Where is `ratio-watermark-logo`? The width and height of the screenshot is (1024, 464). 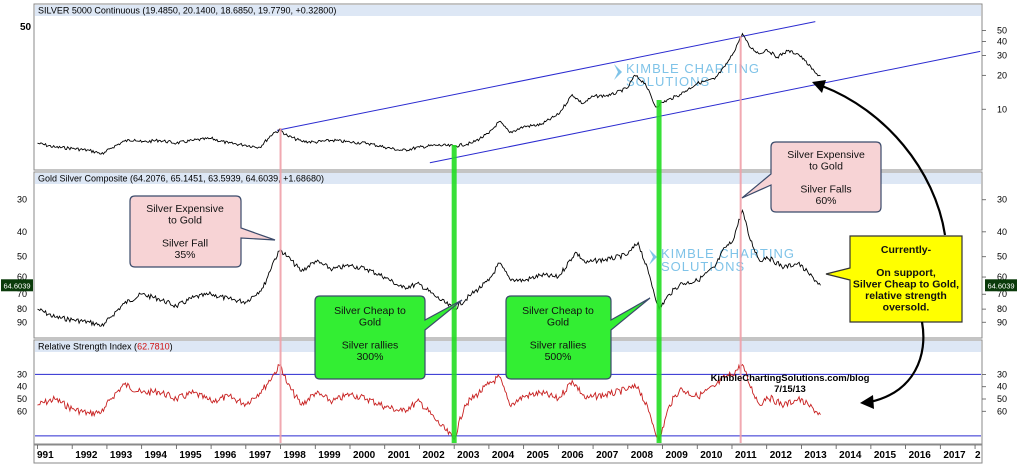 ratio-watermark-logo is located at coordinates (653, 257).